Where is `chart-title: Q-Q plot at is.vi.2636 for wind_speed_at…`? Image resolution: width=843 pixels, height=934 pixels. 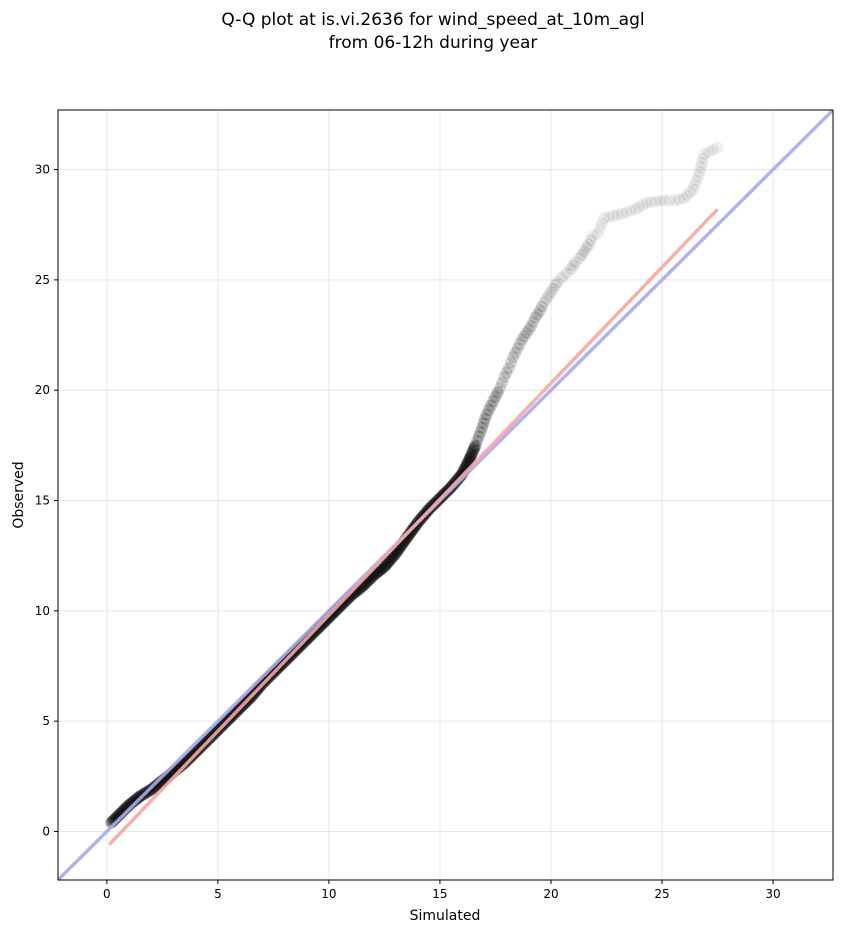 chart-title: Q-Q plot at is.vi.2636 for wind_speed_at… is located at coordinates (432, 20).